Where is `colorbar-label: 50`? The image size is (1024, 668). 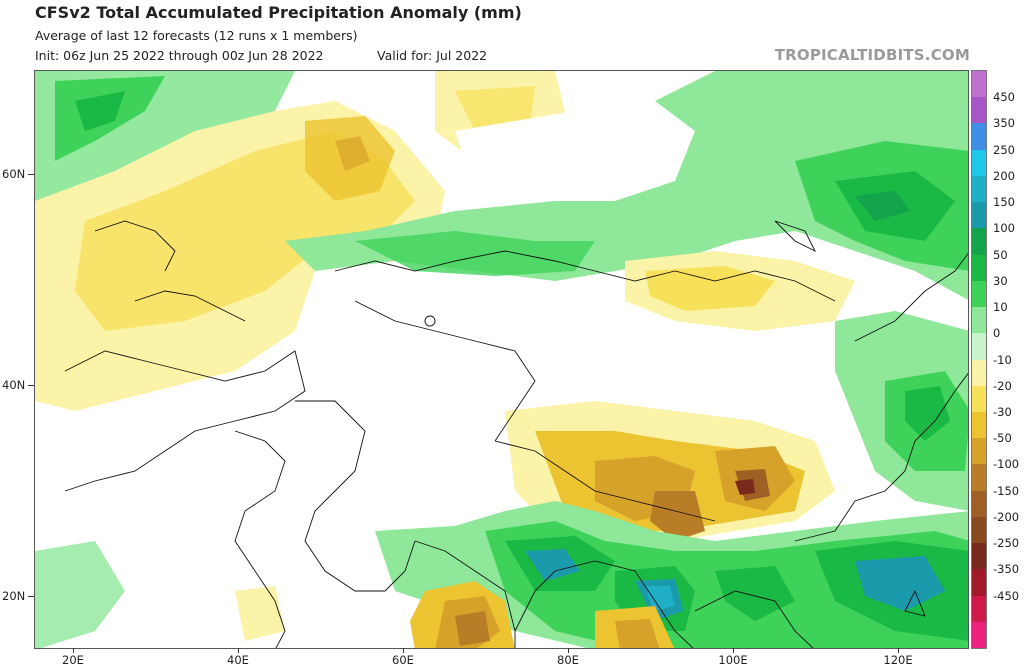 colorbar-label: 50 is located at coordinates (1000, 254).